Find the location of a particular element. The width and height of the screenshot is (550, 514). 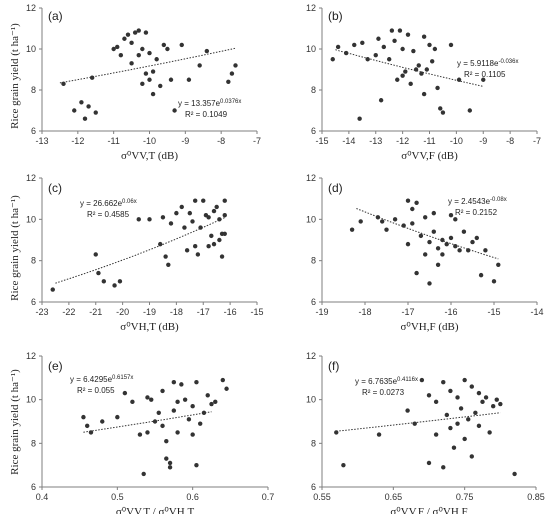

y-tick-label: 8 is located at coordinates (33, 90).